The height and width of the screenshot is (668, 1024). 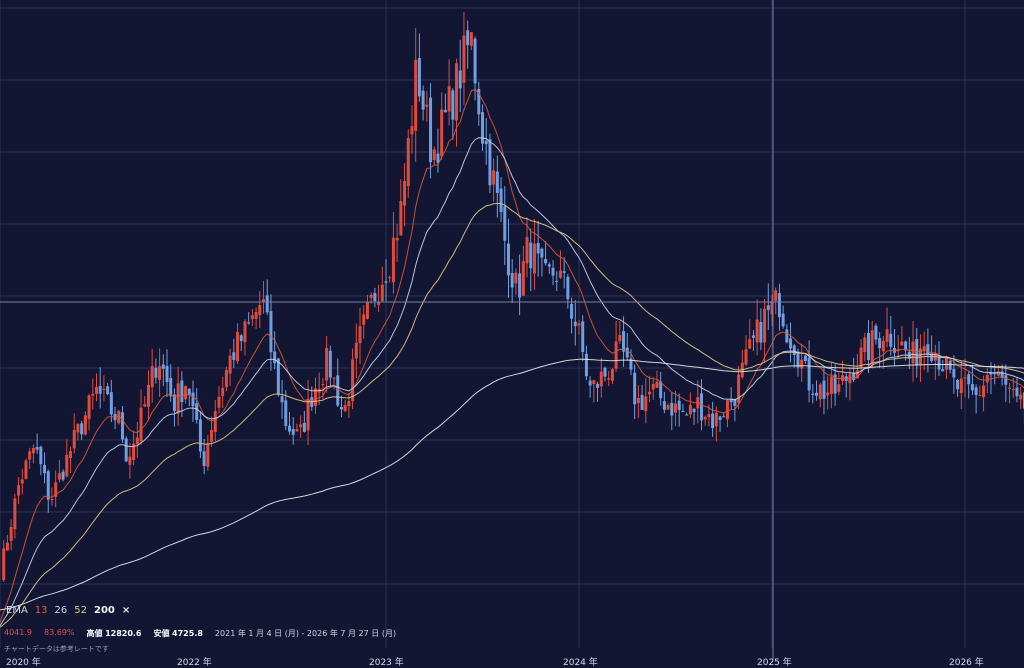 I want to click on x-tick-label-2023: 2023 年, so click(x=386, y=663).